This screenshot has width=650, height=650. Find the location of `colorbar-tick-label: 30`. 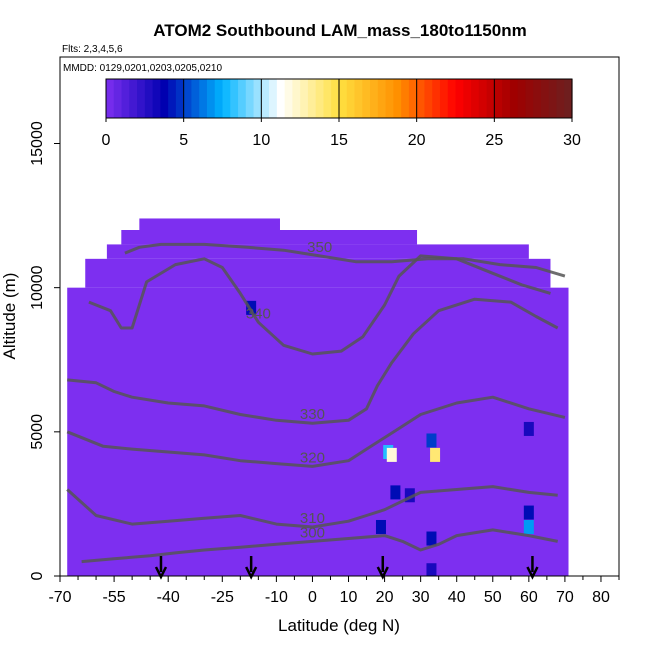

colorbar-tick-label: 30 is located at coordinates (572, 140).